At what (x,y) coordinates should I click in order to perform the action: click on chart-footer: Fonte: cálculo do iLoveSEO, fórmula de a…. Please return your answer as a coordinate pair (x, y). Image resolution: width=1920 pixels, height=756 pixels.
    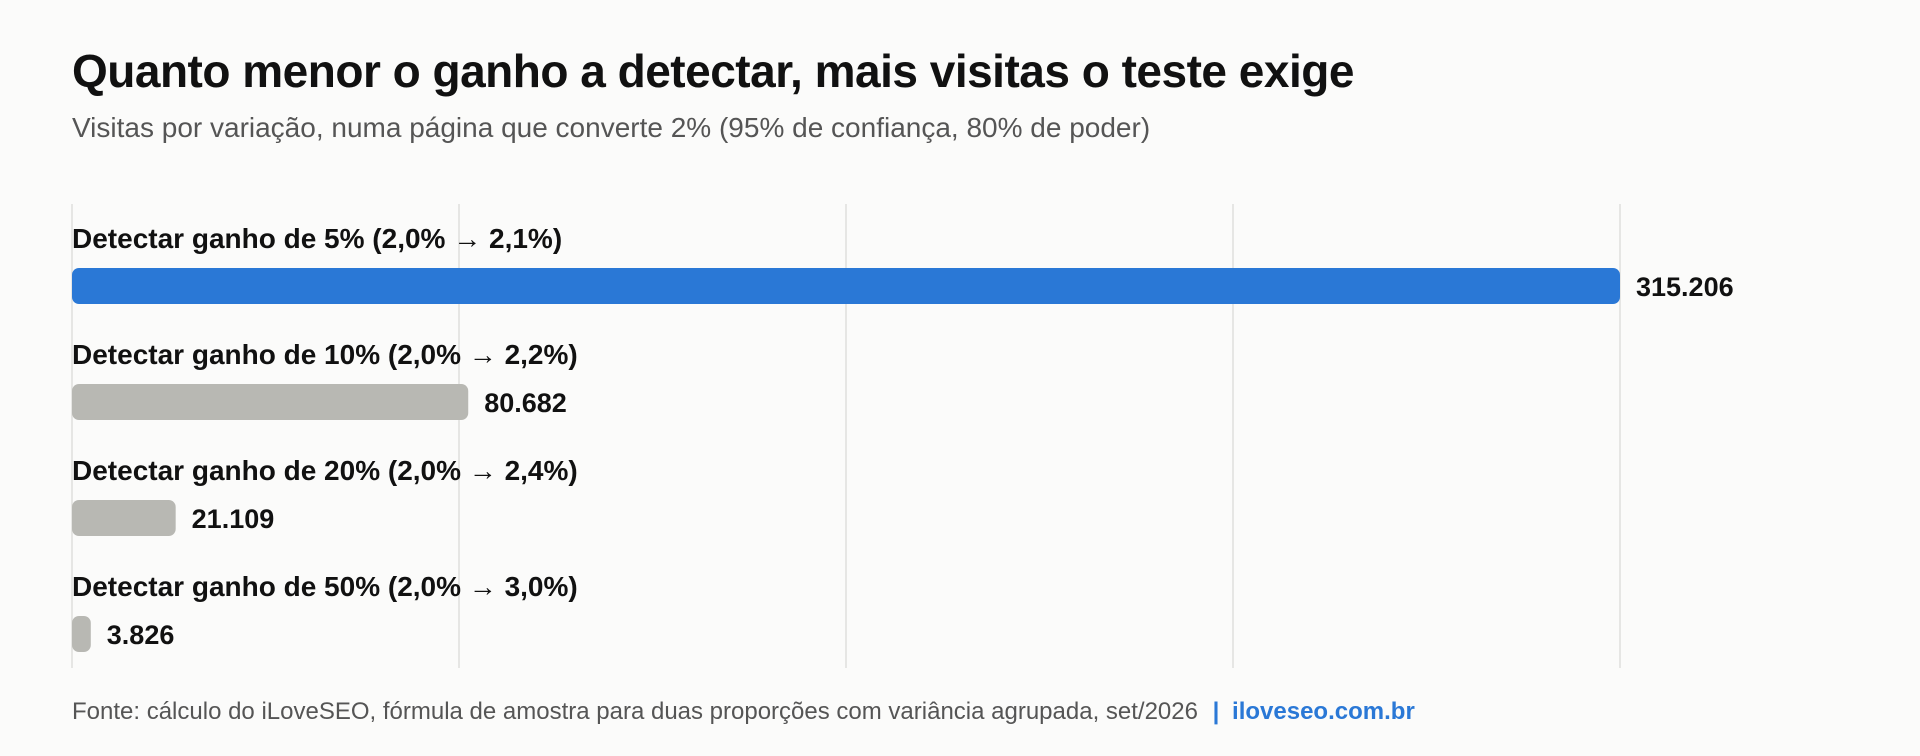
    Looking at the image, I should click on (743, 712).